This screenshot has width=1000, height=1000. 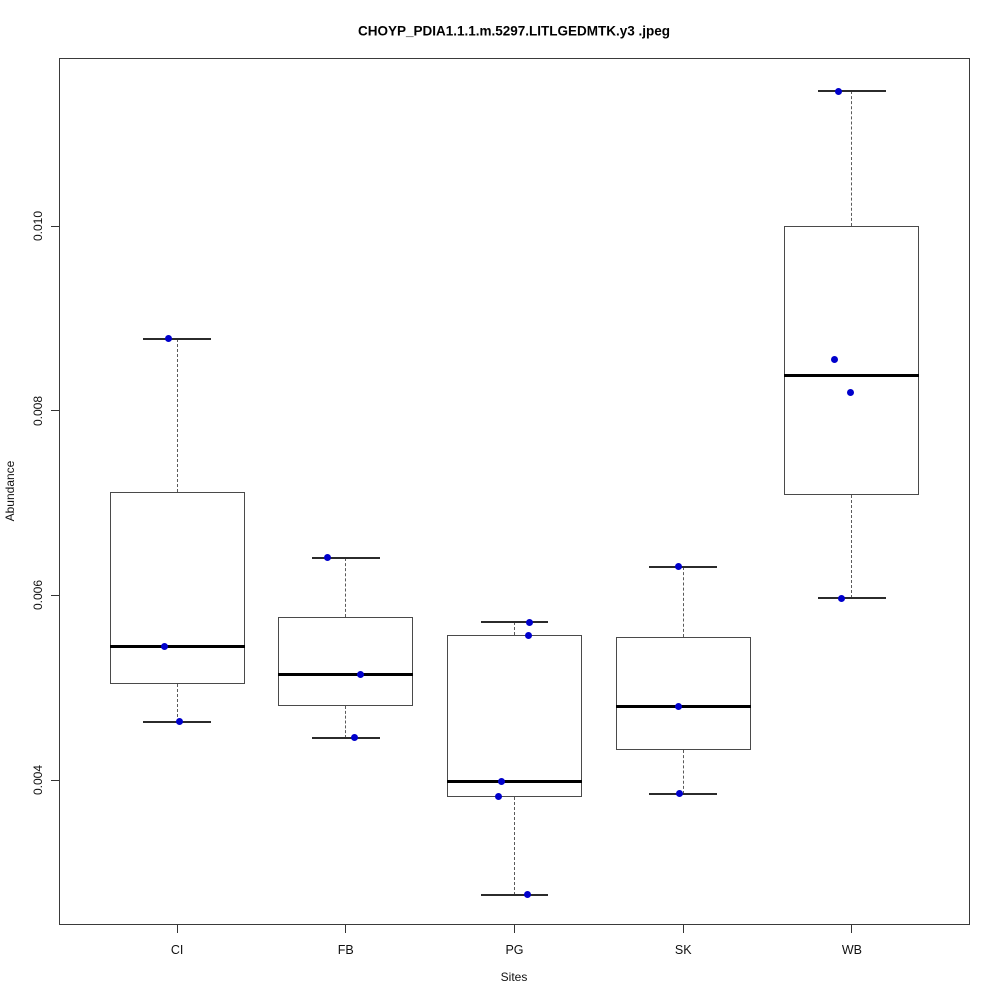 I want to click on whisker-upper-ci, so click(x=177, y=415).